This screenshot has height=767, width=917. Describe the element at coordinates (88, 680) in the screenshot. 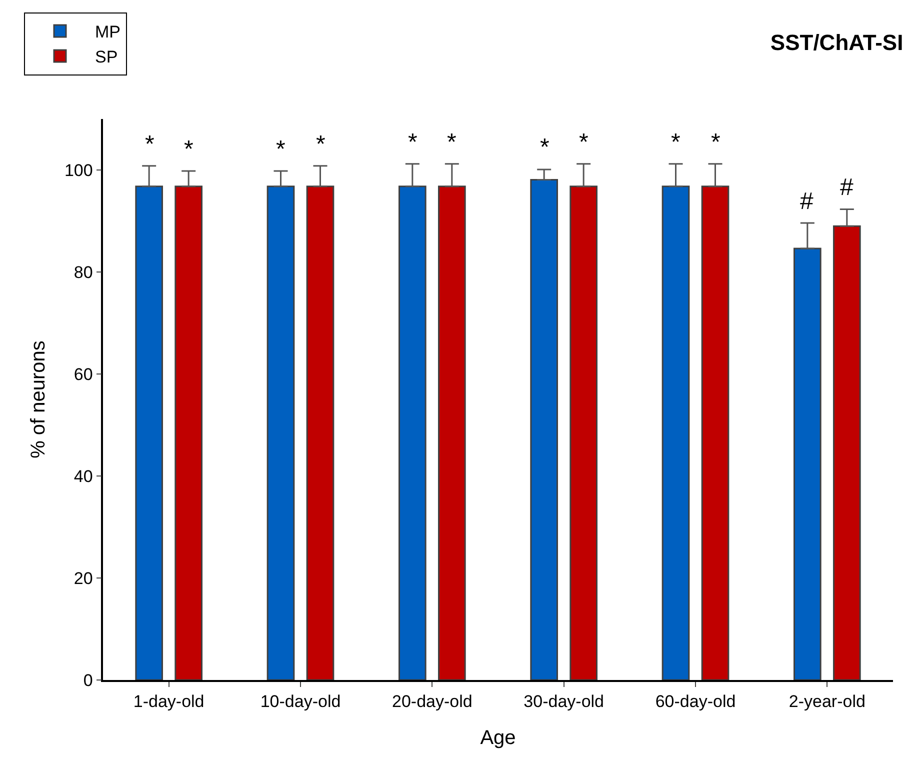

I see `y-tick-label: 0` at that location.